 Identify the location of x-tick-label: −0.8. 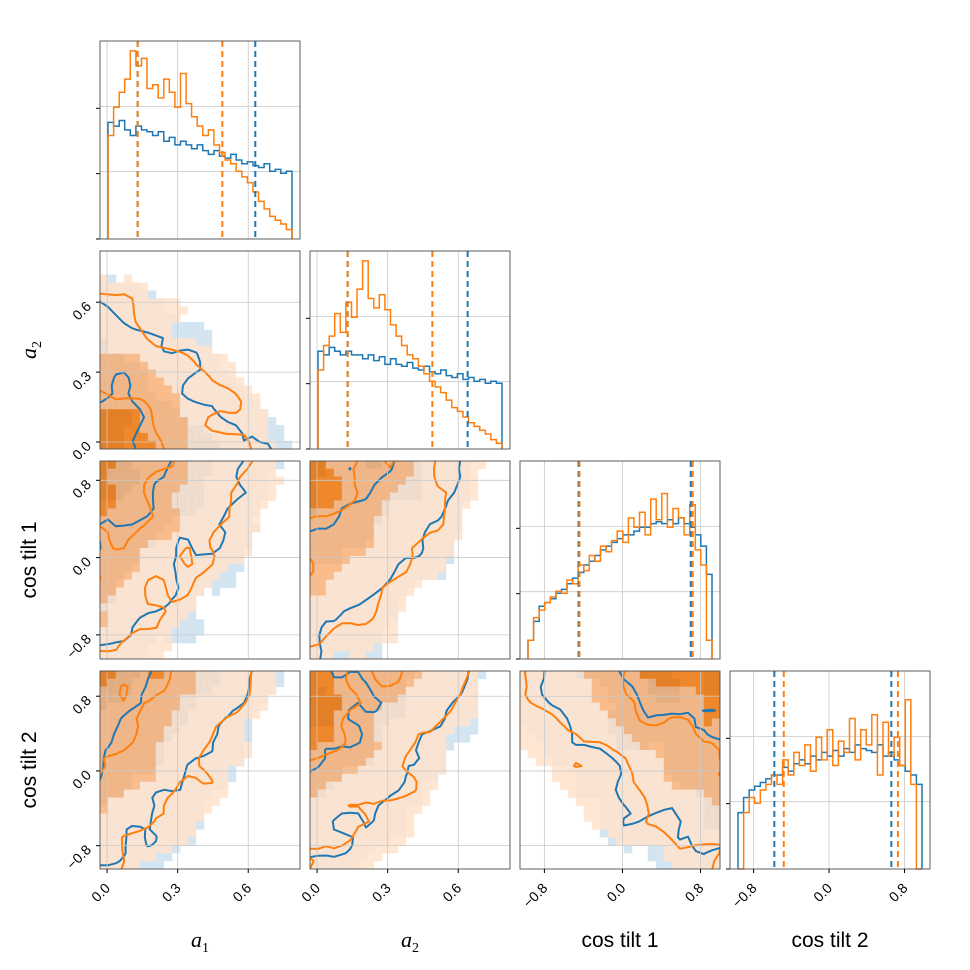
(744, 895).